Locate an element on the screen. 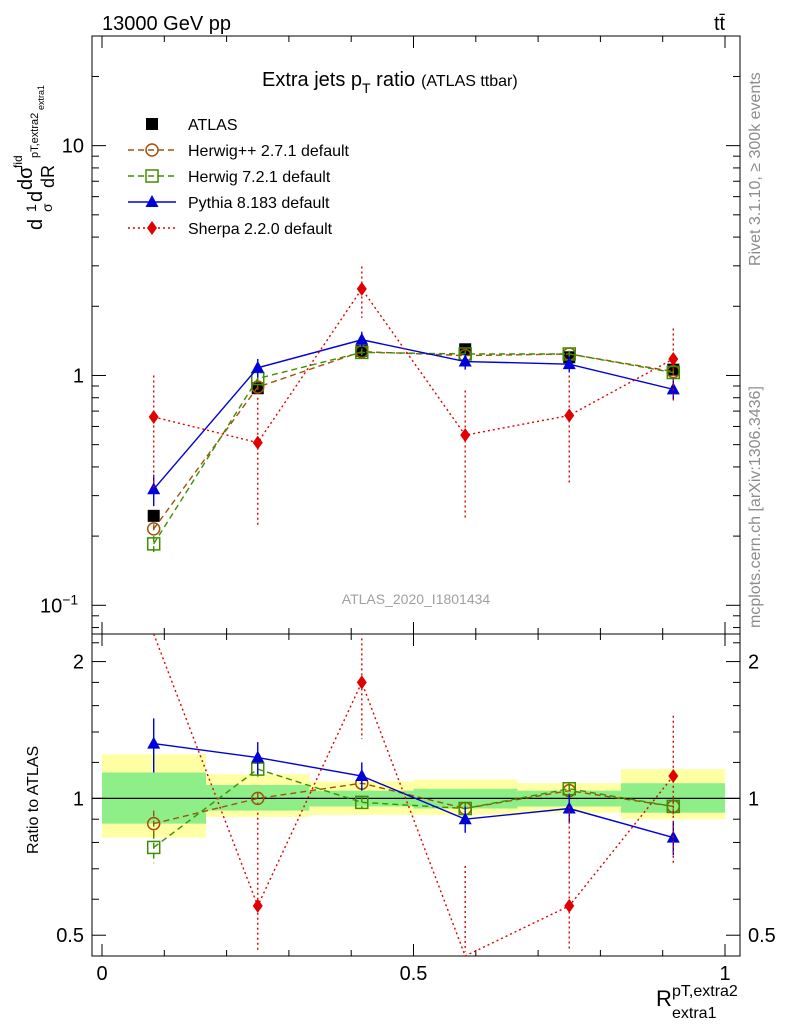 The image size is (786, 1024). legend-label: Herwig++ 2.7.1 default is located at coordinates (269, 151).